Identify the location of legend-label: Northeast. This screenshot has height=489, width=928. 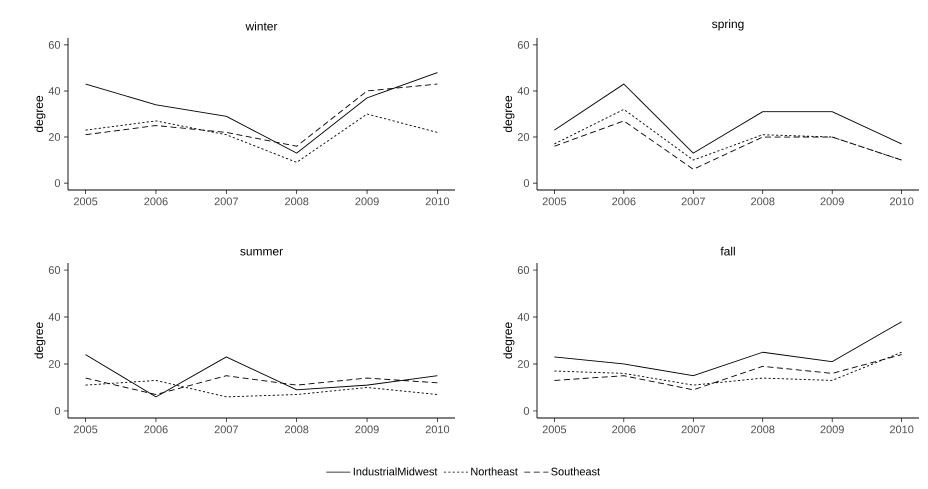
(494, 471).